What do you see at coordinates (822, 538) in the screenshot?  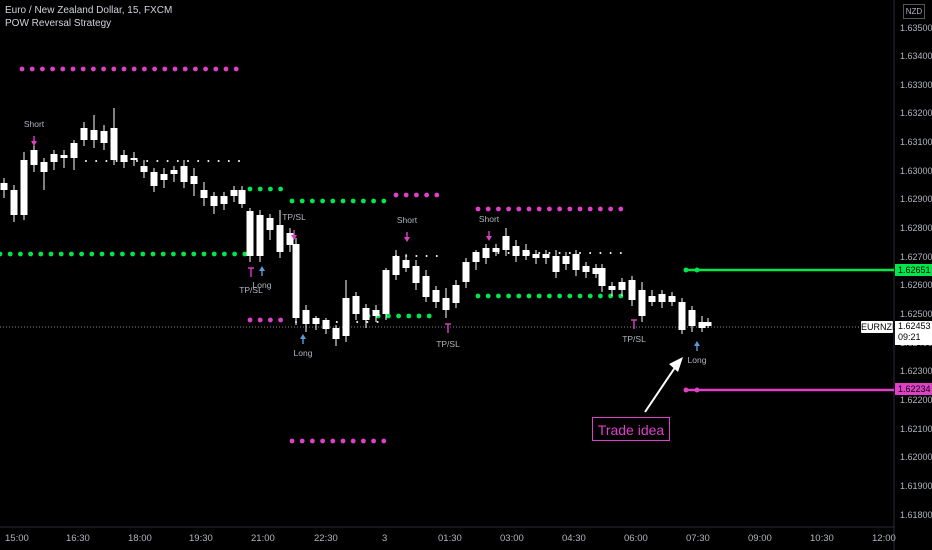 I see `time-tick-label: 10:30` at bounding box center [822, 538].